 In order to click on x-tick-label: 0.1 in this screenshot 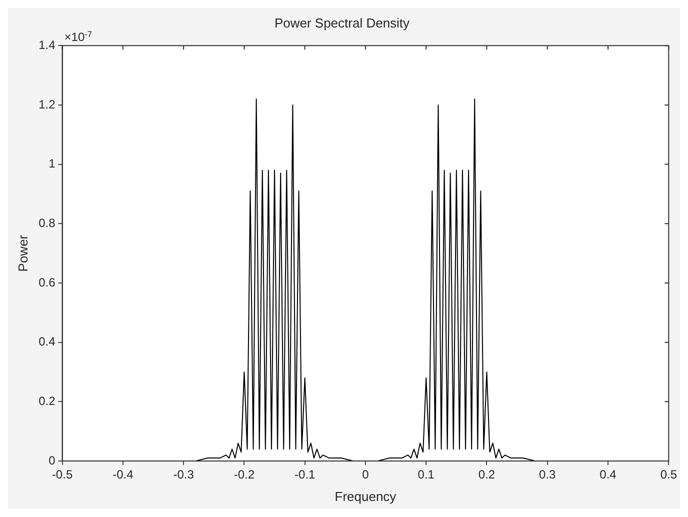, I will do `click(426, 475)`.